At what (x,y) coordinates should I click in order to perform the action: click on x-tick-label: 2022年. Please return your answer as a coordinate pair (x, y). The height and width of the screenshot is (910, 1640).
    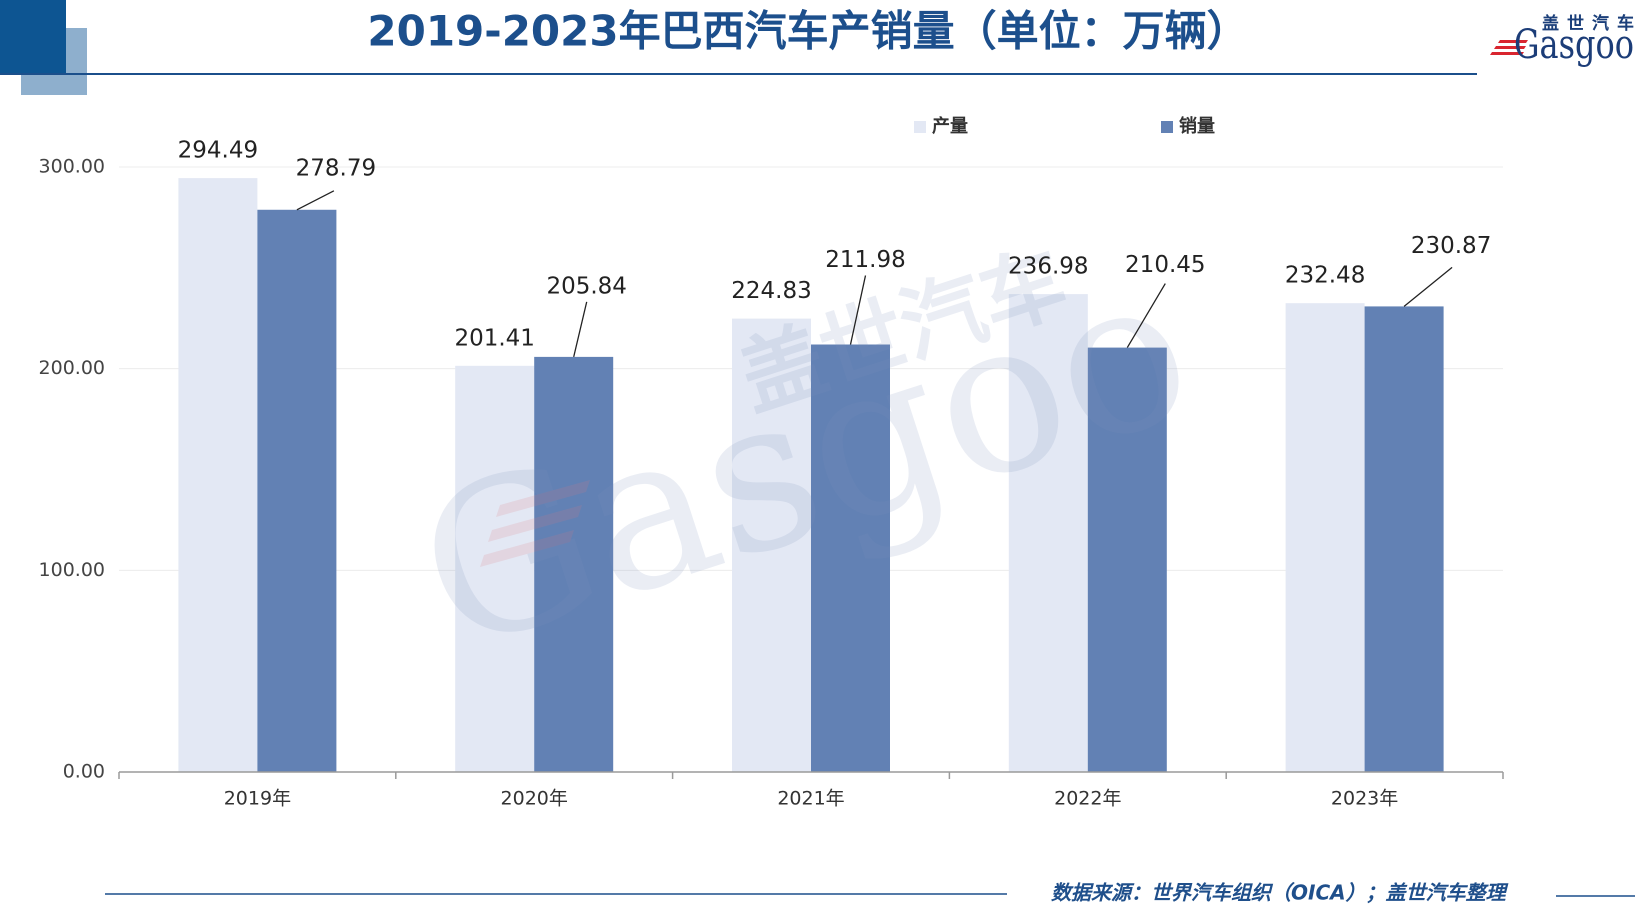
    Looking at the image, I should click on (1087, 799).